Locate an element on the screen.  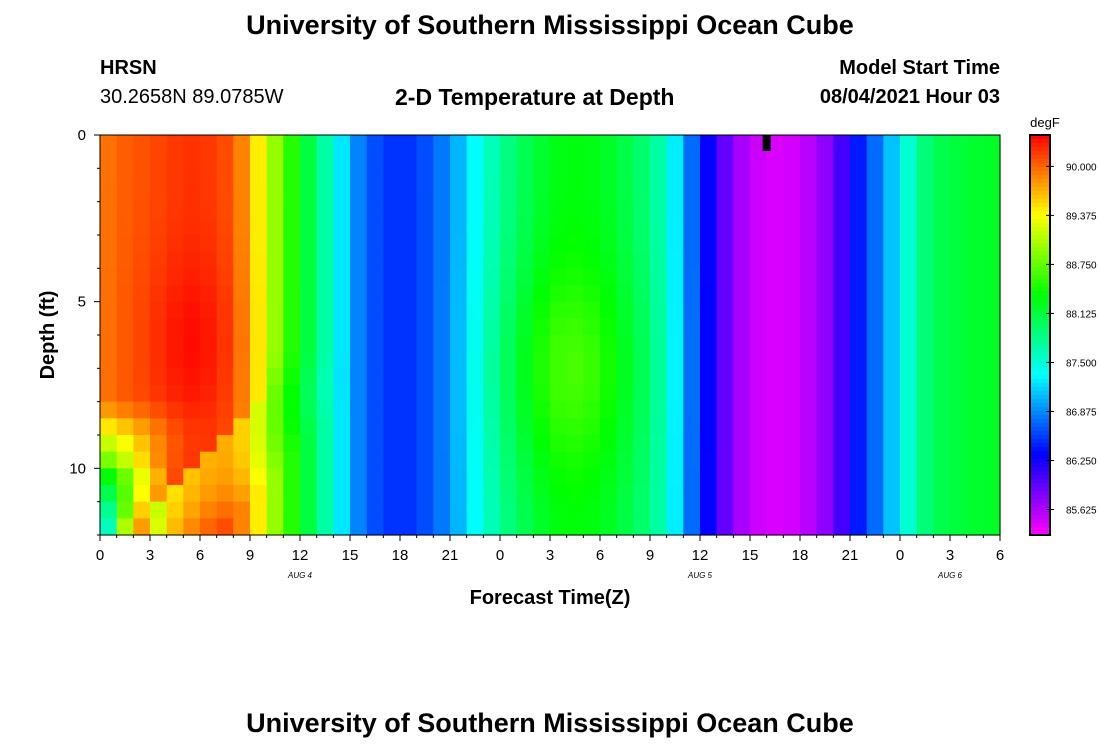
colorbar-tick-label: 89.375 is located at coordinates (1081, 216).